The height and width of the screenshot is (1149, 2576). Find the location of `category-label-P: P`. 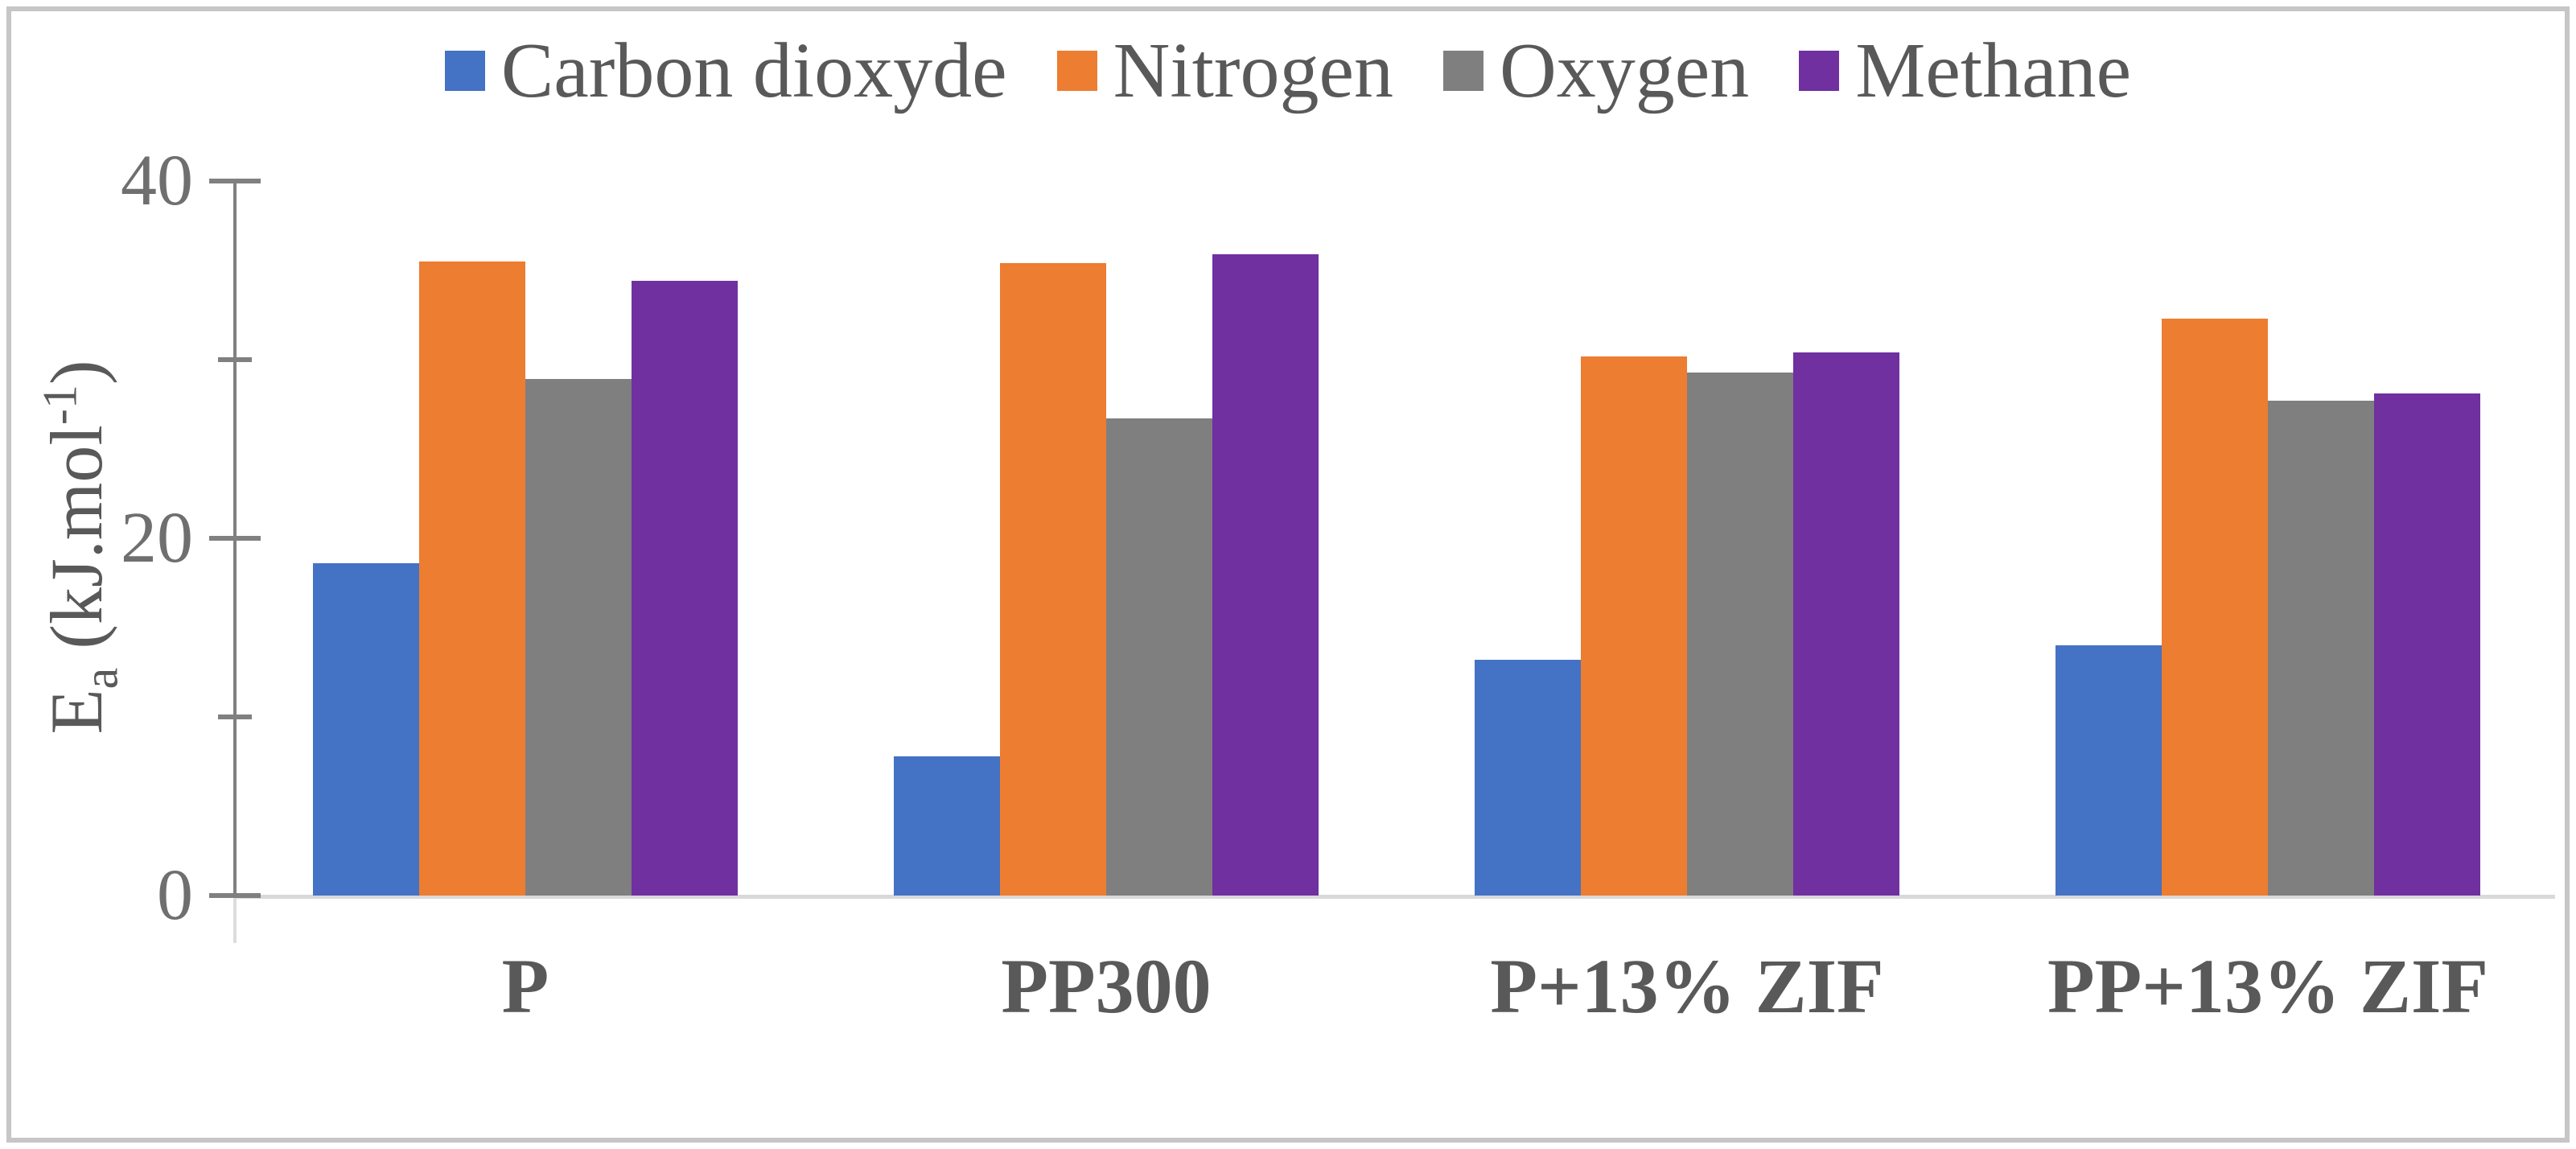

category-label-P: P is located at coordinates (525, 986).